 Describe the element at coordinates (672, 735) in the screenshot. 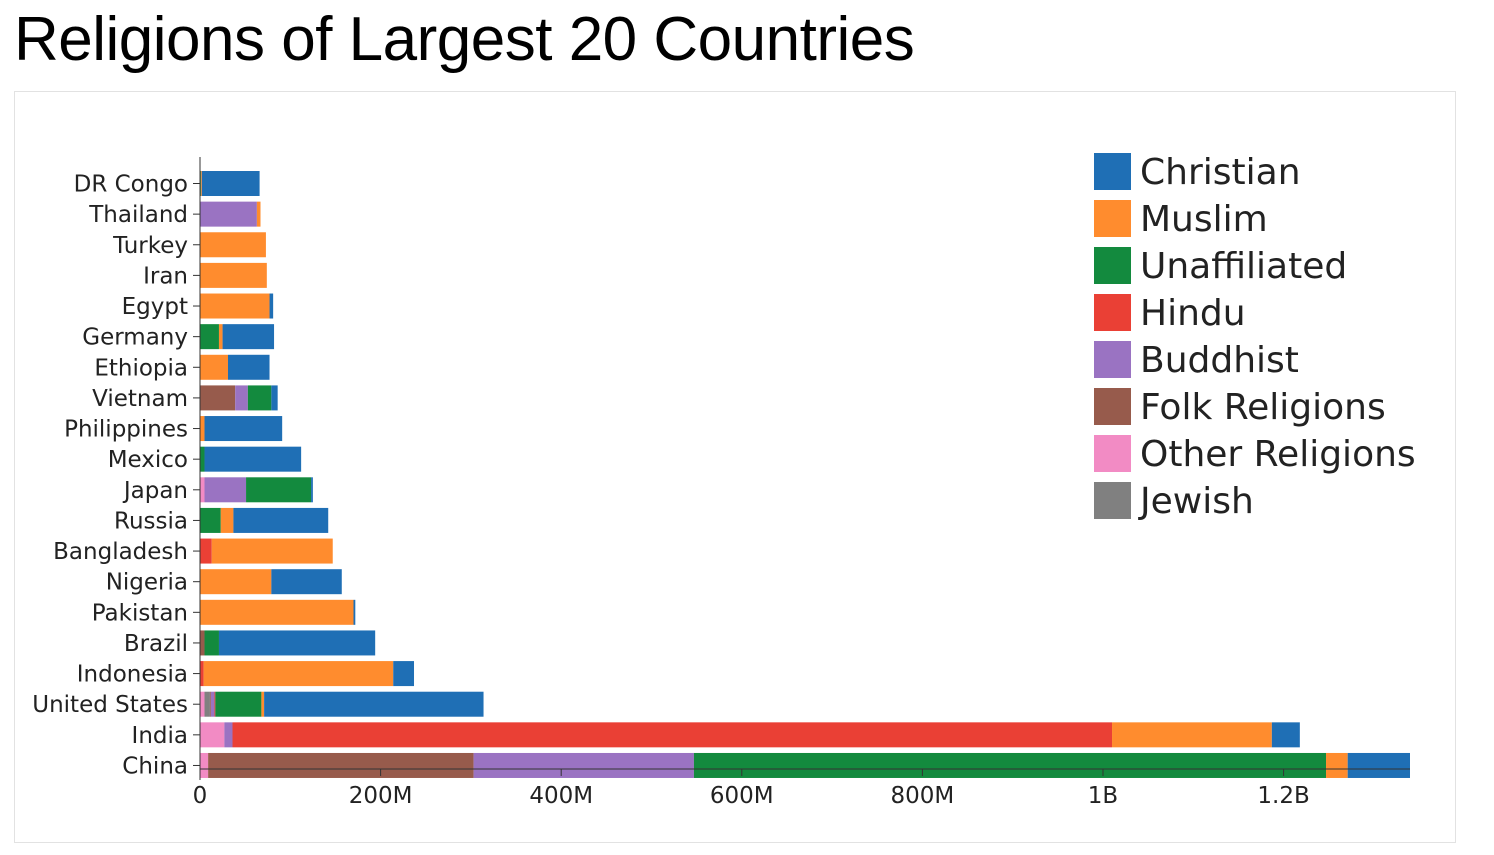

I see `bar-india-hindu` at that location.